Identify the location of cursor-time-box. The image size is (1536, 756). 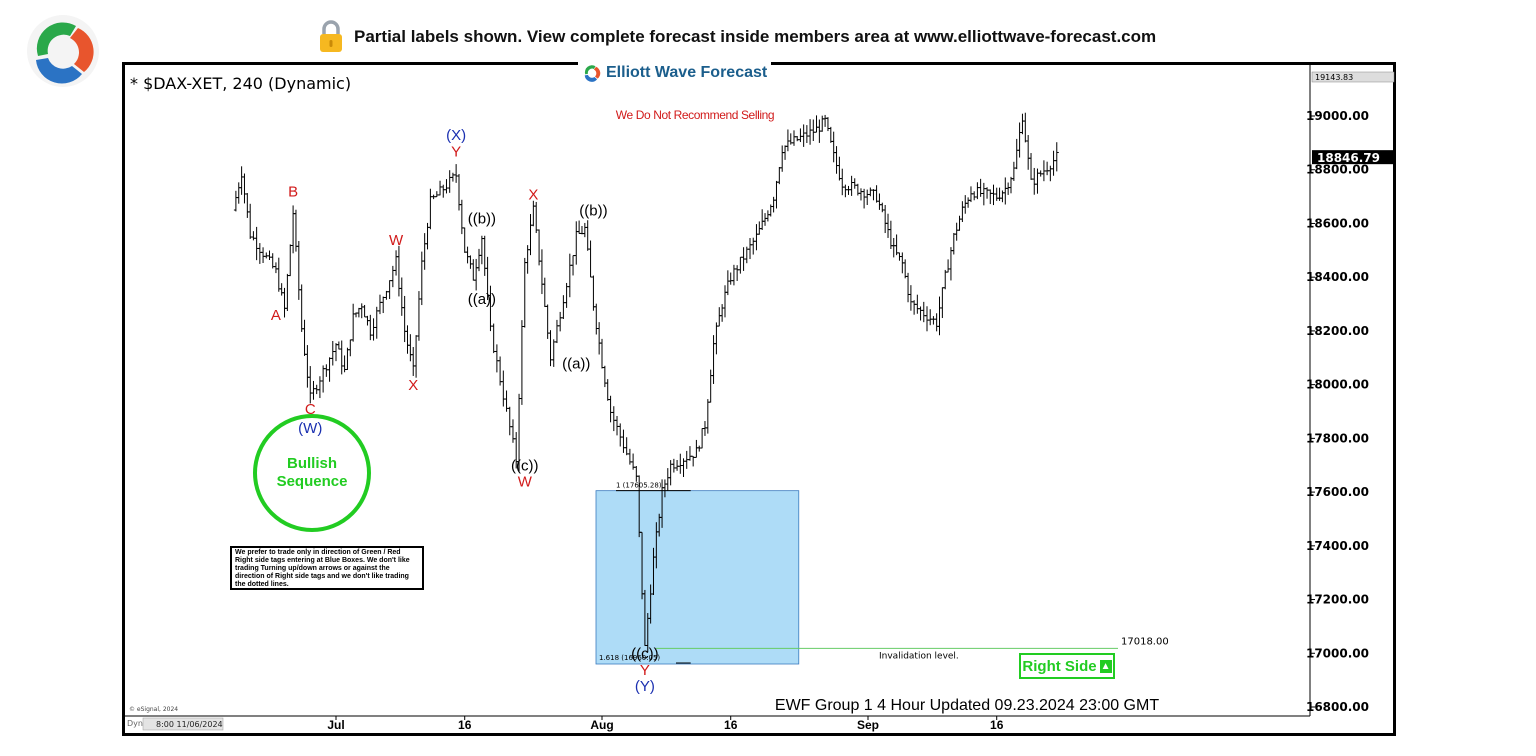
(183, 724).